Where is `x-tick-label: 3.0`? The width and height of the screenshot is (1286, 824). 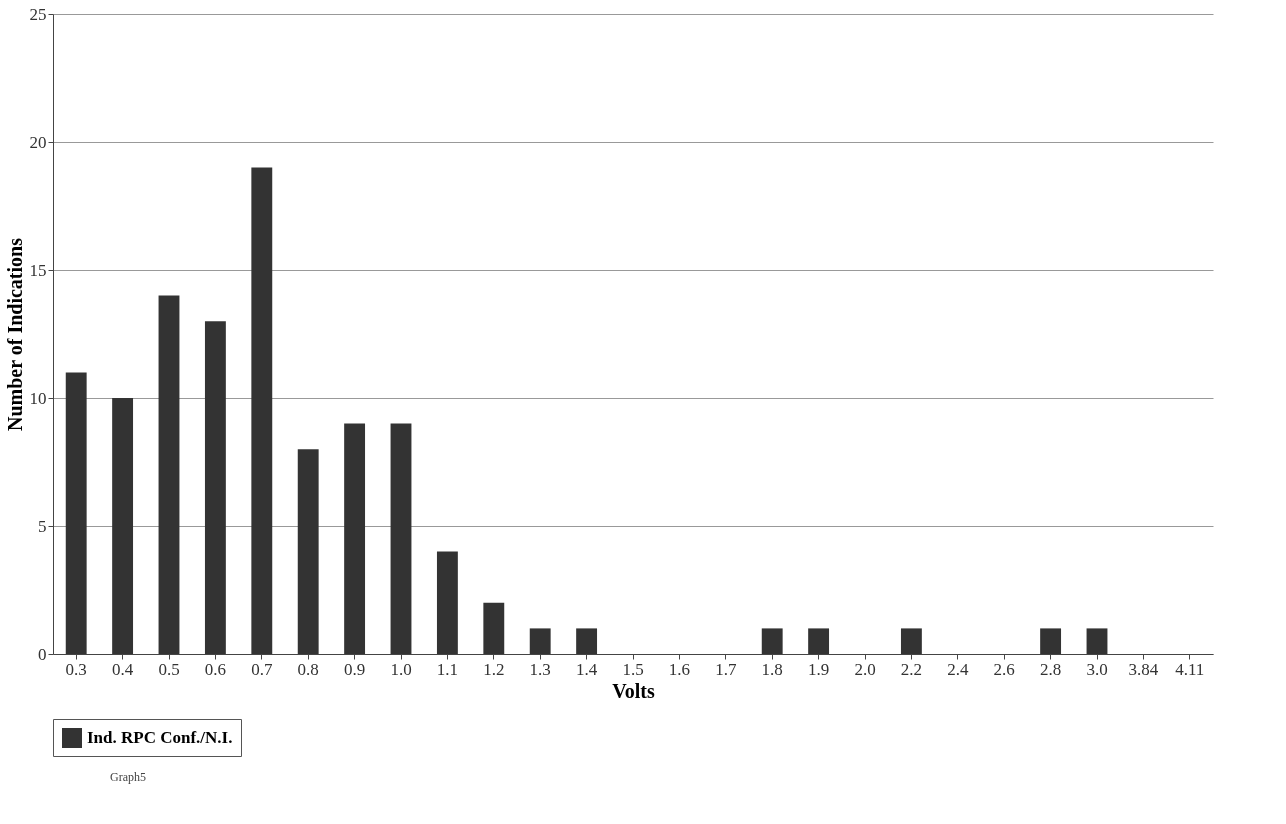 x-tick-label: 3.0 is located at coordinates (1097, 669).